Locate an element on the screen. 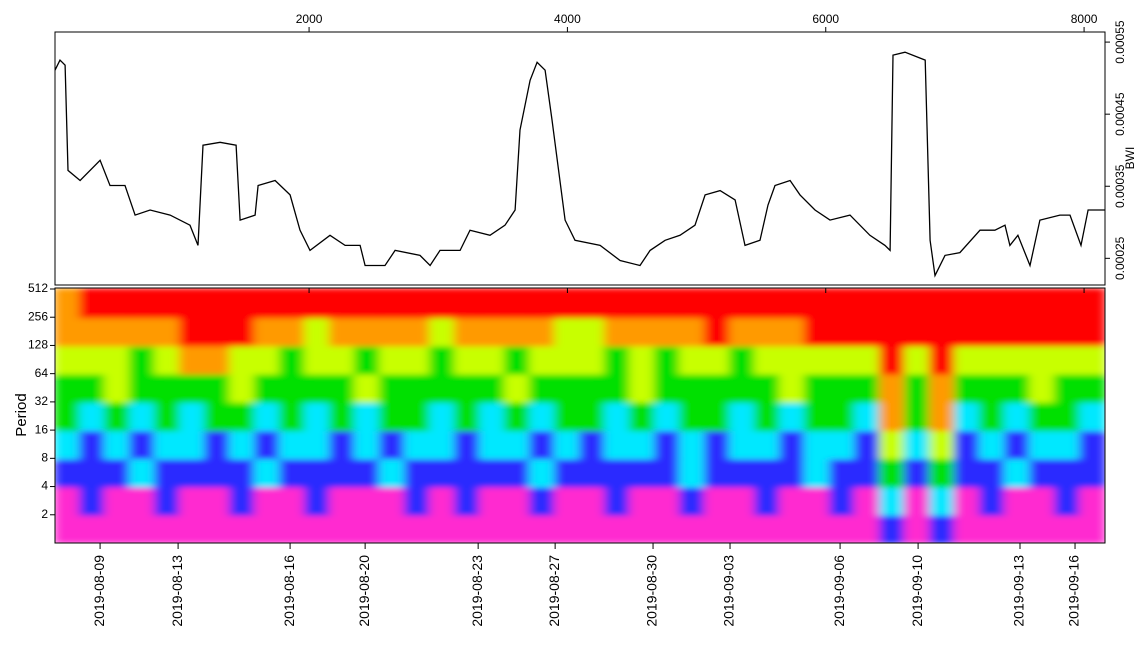  y2-axis-label: BWI is located at coordinates (1130, 158).